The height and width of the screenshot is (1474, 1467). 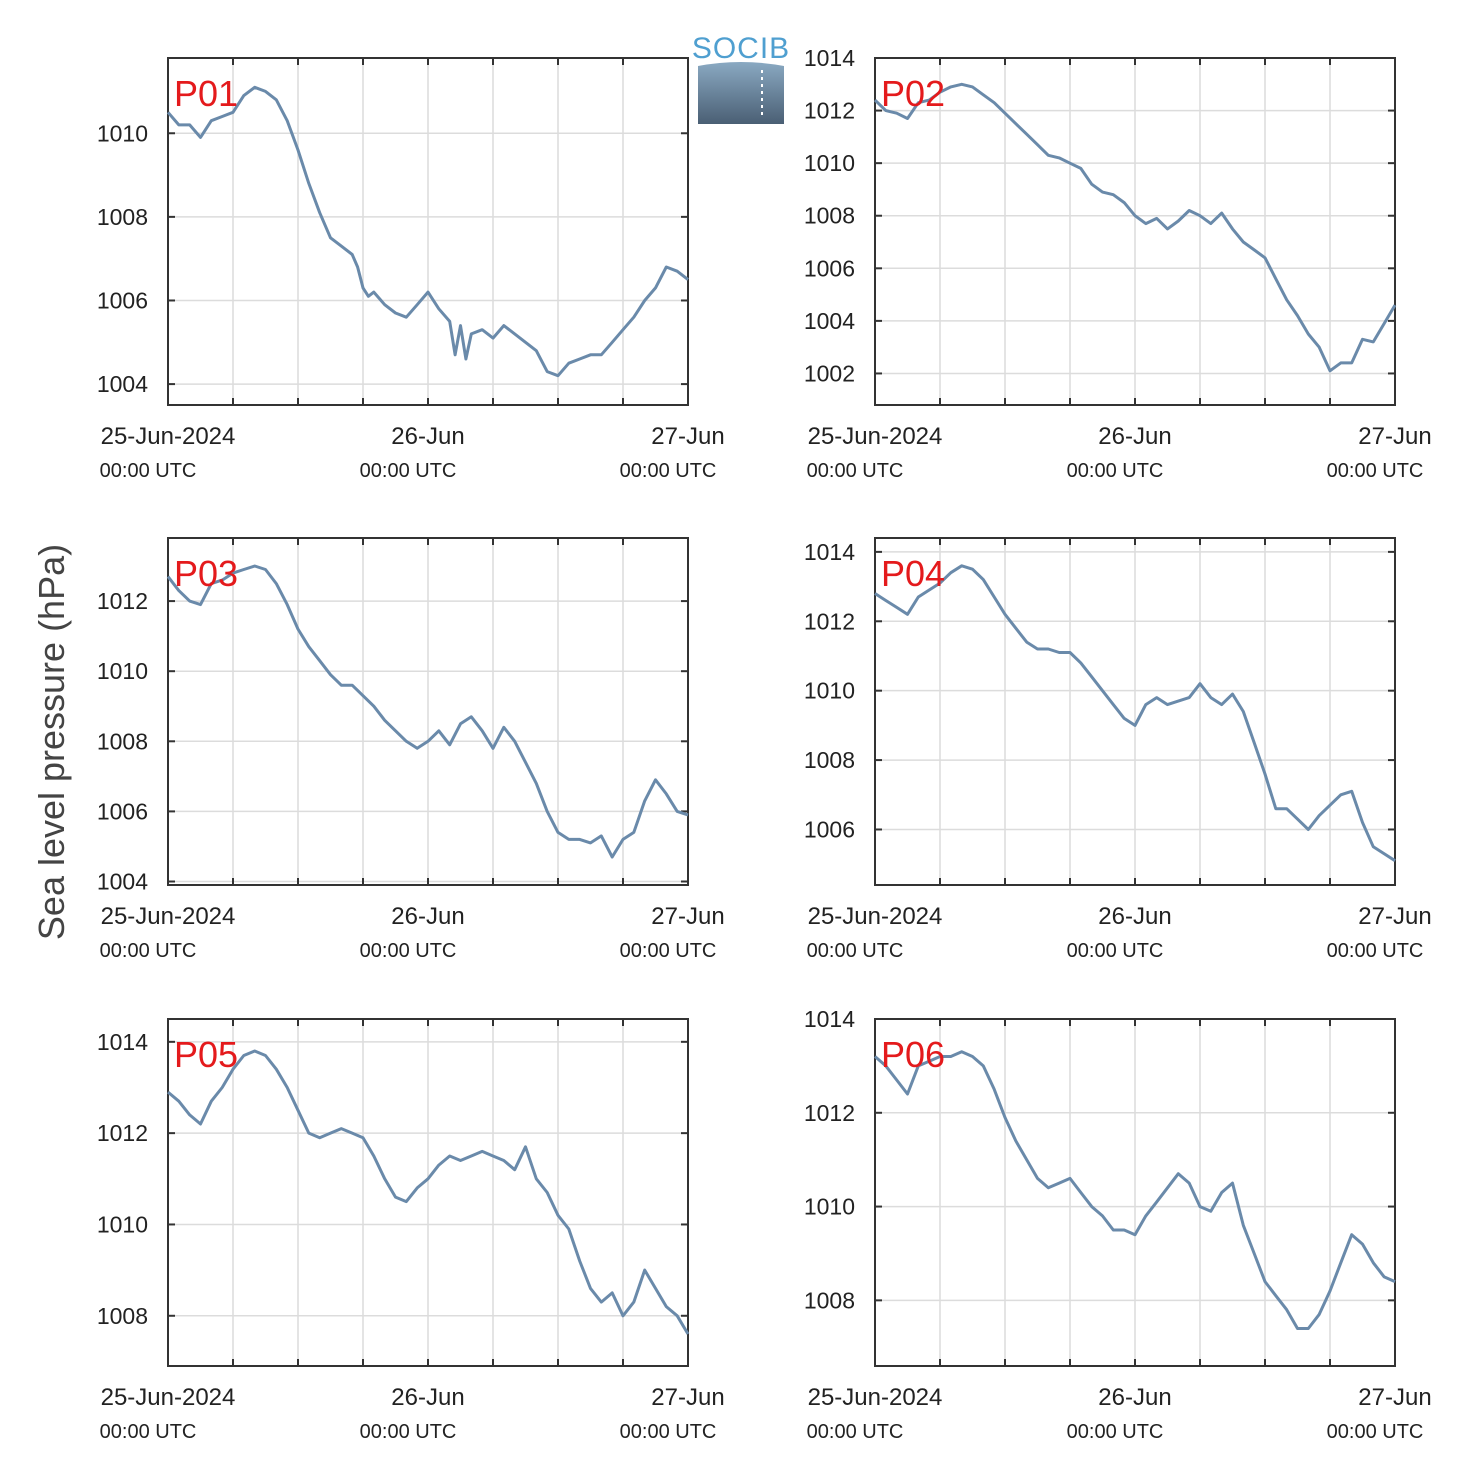 What do you see at coordinates (913, 93) in the screenshot?
I see `station-label: P02` at bounding box center [913, 93].